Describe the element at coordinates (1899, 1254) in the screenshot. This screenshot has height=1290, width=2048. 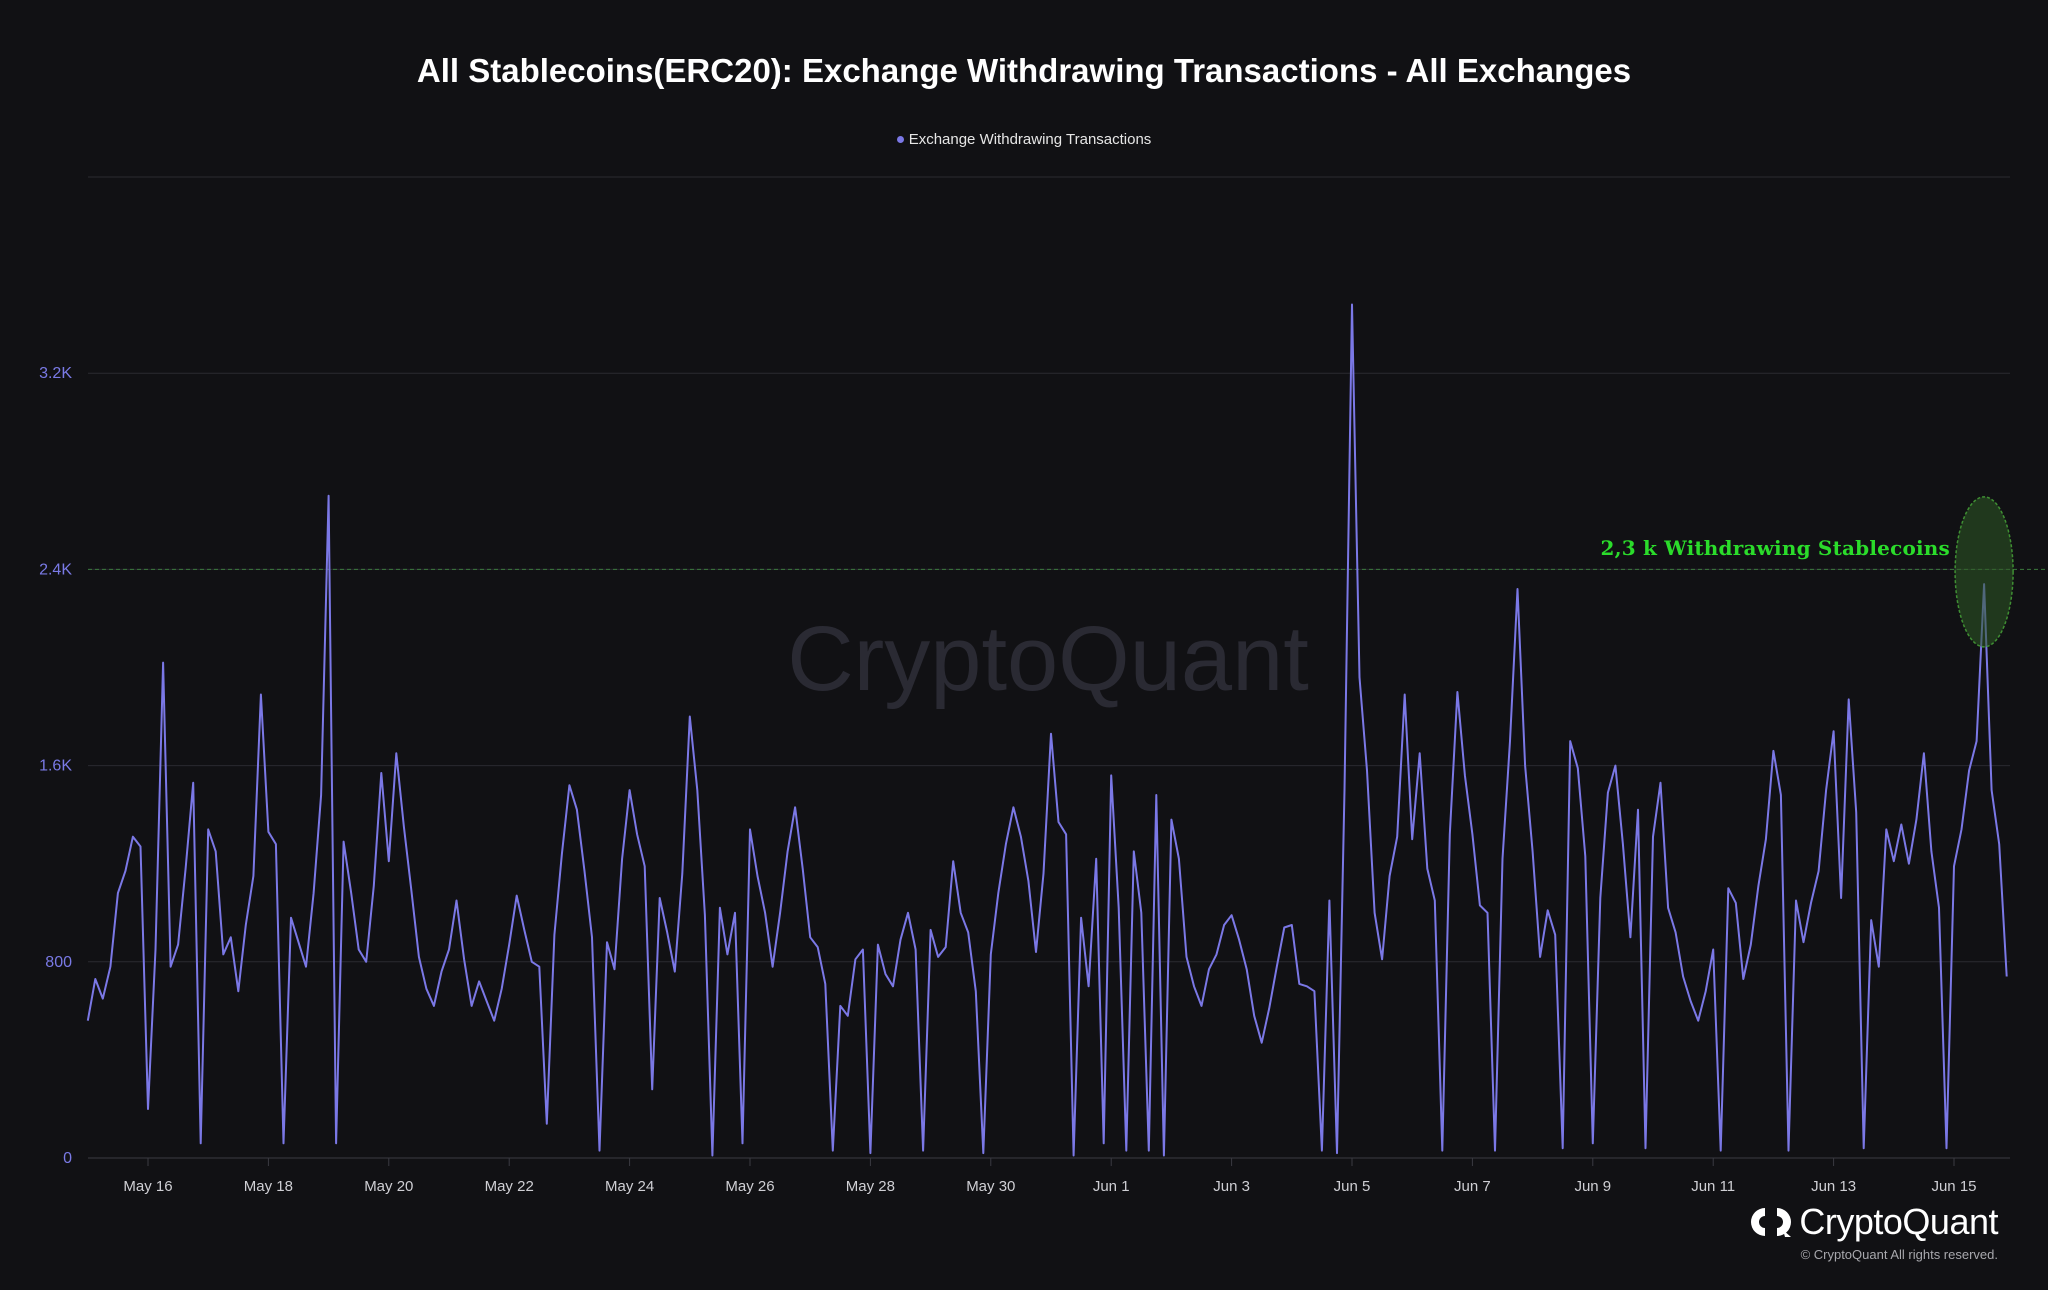
I see `copyright-text: © CryptoQuant All rights reserved.` at that location.